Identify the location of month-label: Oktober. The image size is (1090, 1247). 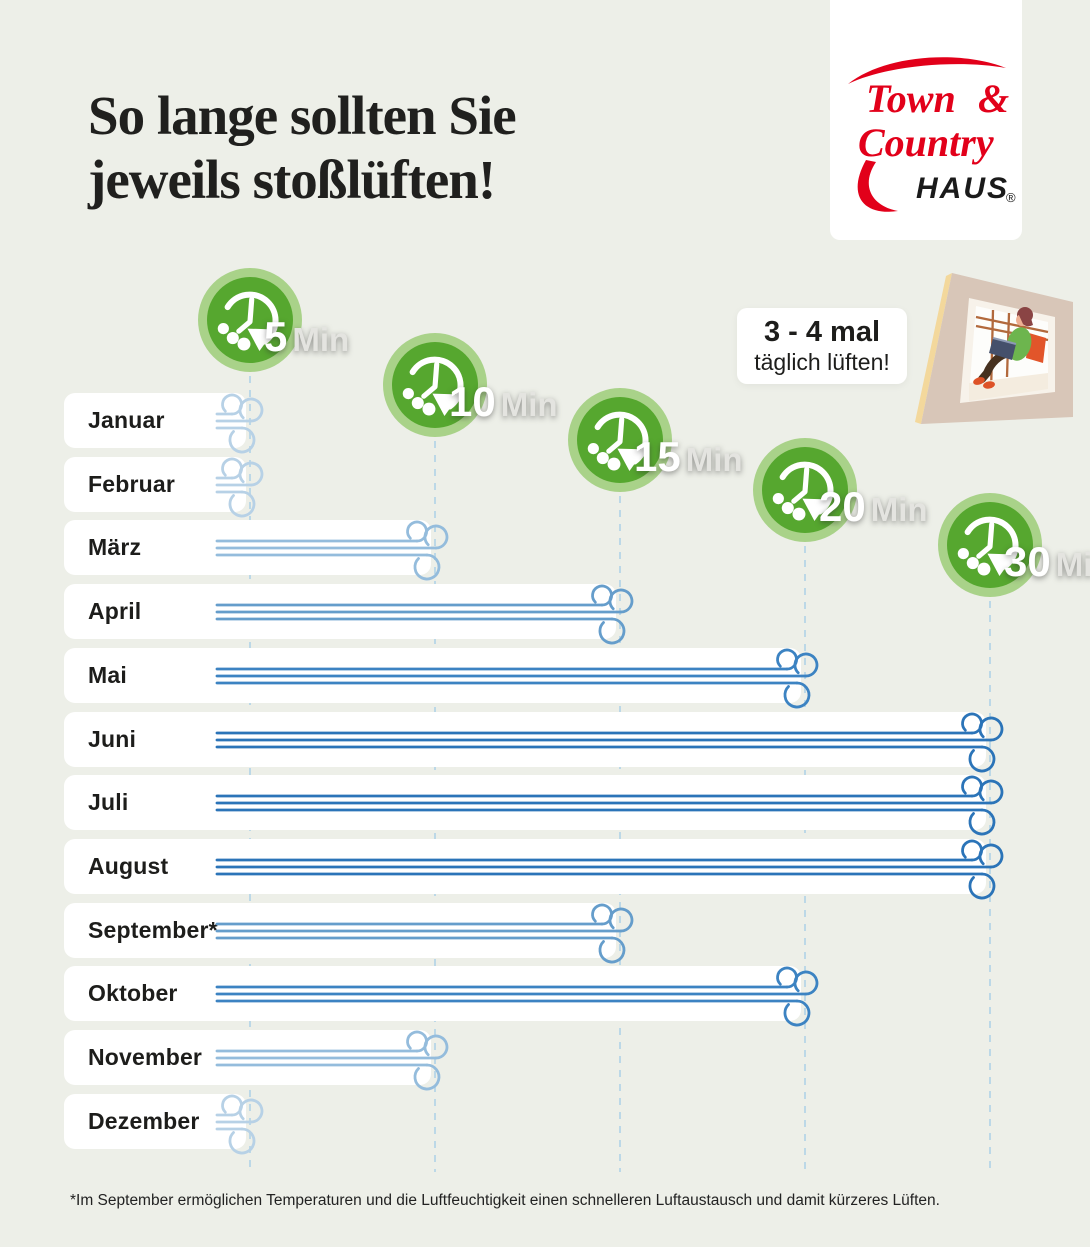
(133, 993).